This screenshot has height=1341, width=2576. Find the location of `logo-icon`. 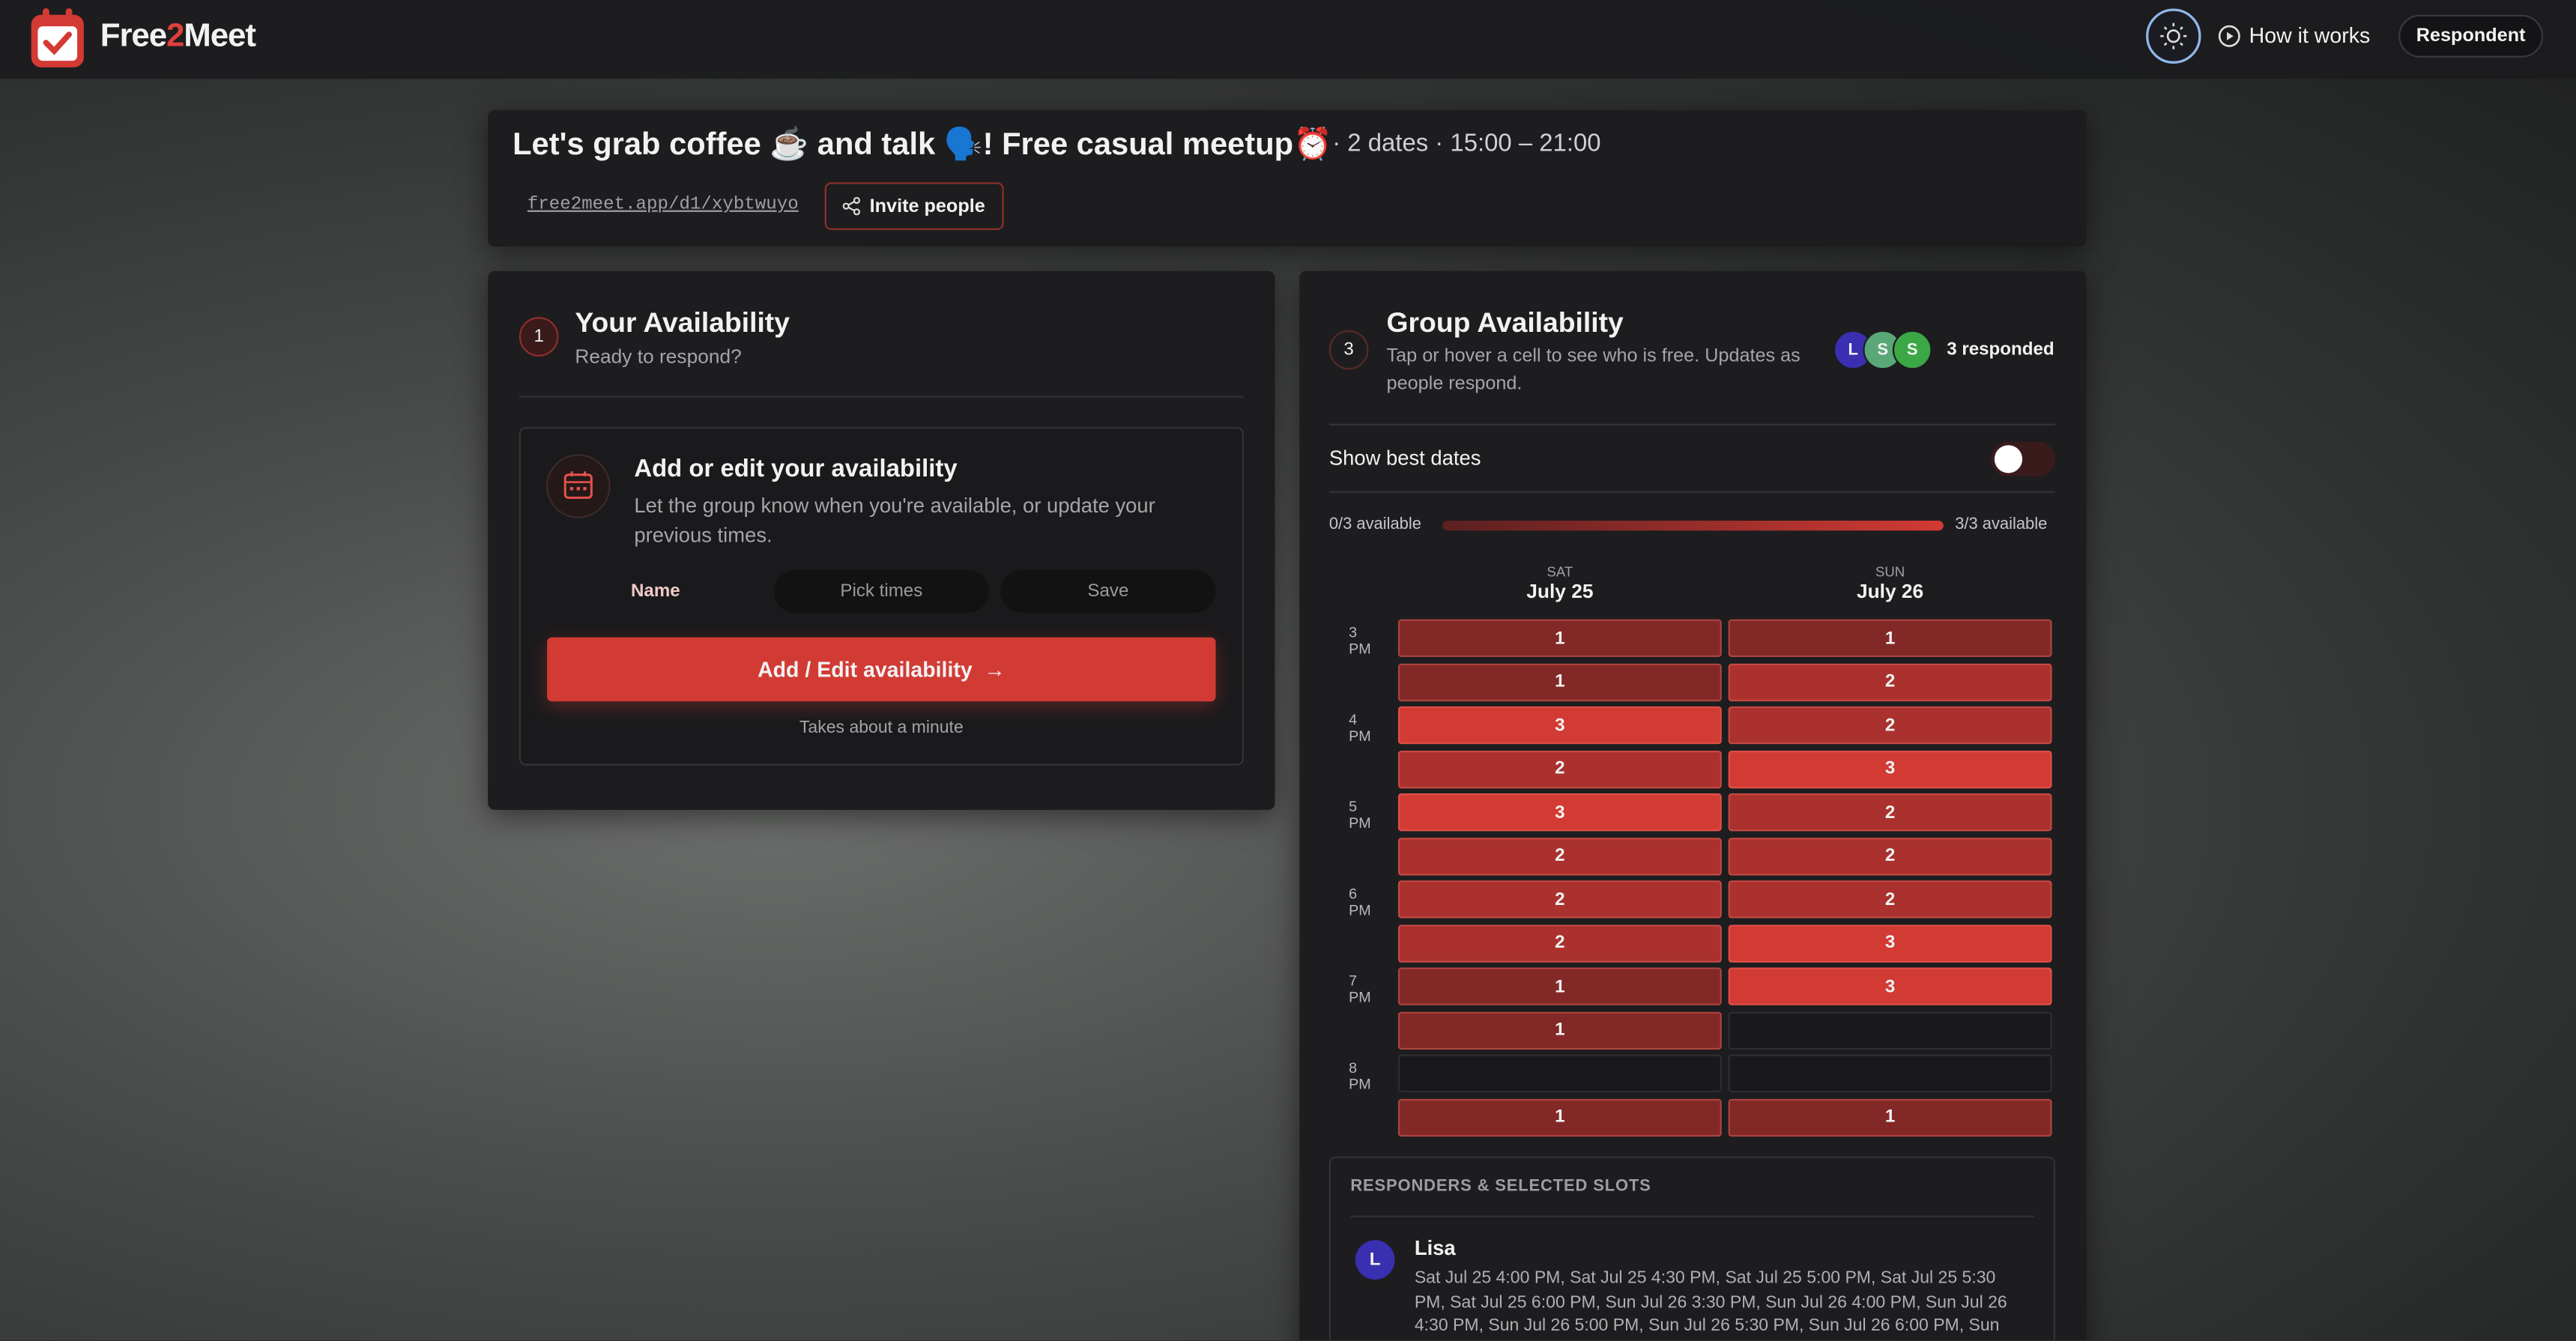

logo-icon is located at coordinates (57, 37).